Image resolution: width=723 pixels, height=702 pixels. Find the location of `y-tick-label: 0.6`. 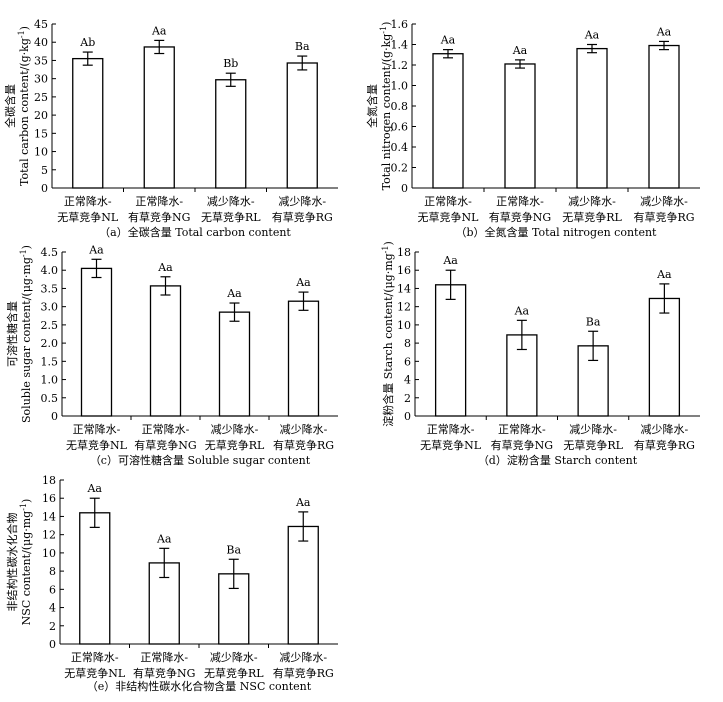

y-tick-label: 0.6 is located at coordinates (400, 127).